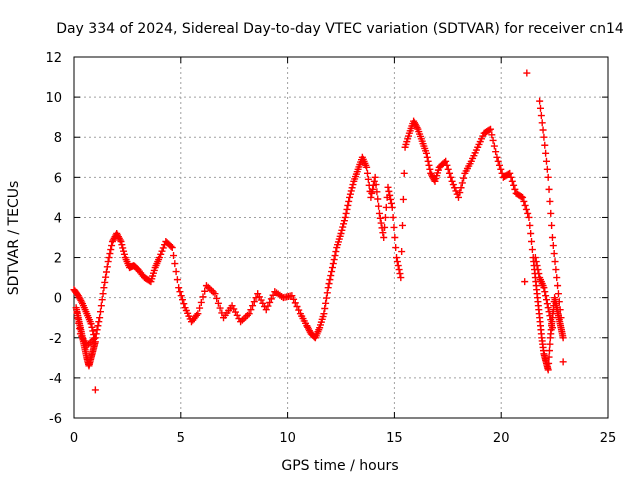 The width and height of the screenshot is (640, 480). I want to click on x-tick-label: 20, so click(501, 438).